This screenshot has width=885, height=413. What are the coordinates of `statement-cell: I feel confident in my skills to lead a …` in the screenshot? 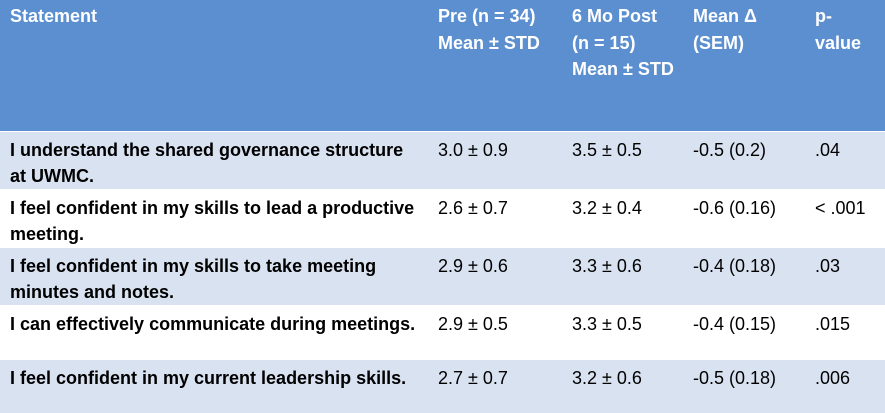 It's located at (214, 217).